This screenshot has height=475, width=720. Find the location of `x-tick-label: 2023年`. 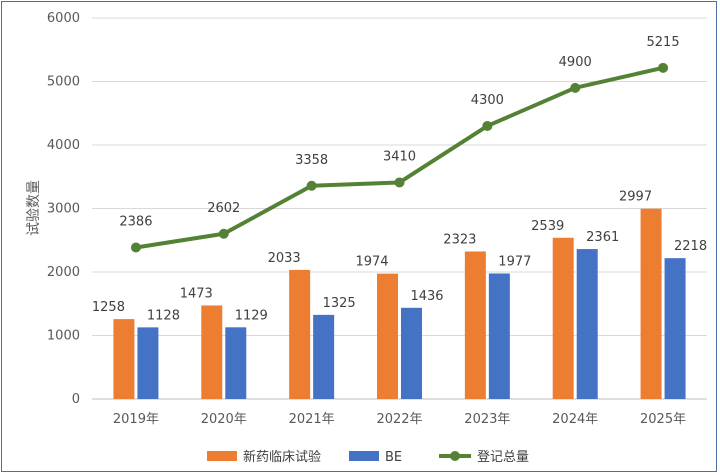

x-tick-label: 2023年 is located at coordinates (487, 419).